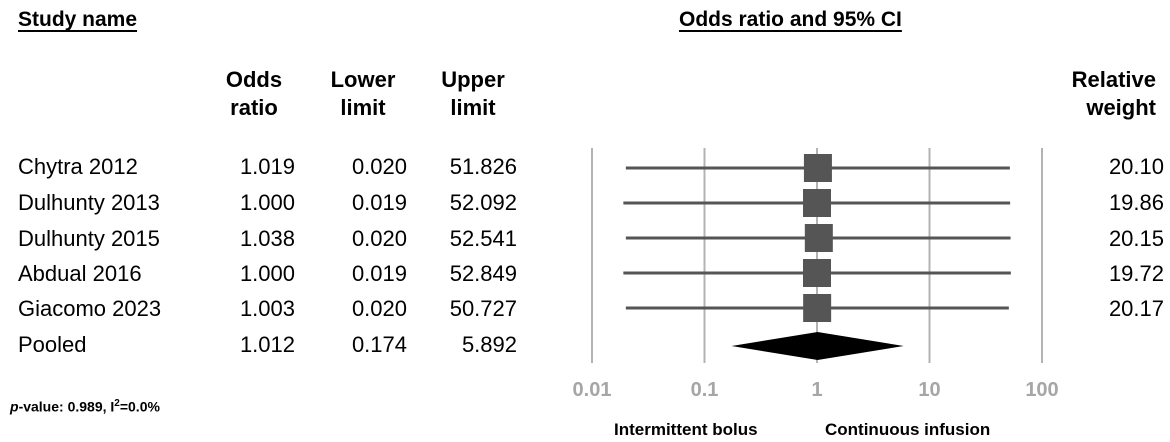  What do you see at coordinates (78, 19) in the screenshot?
I see `study-name-header: Study name` at bounding box center [78, 19].